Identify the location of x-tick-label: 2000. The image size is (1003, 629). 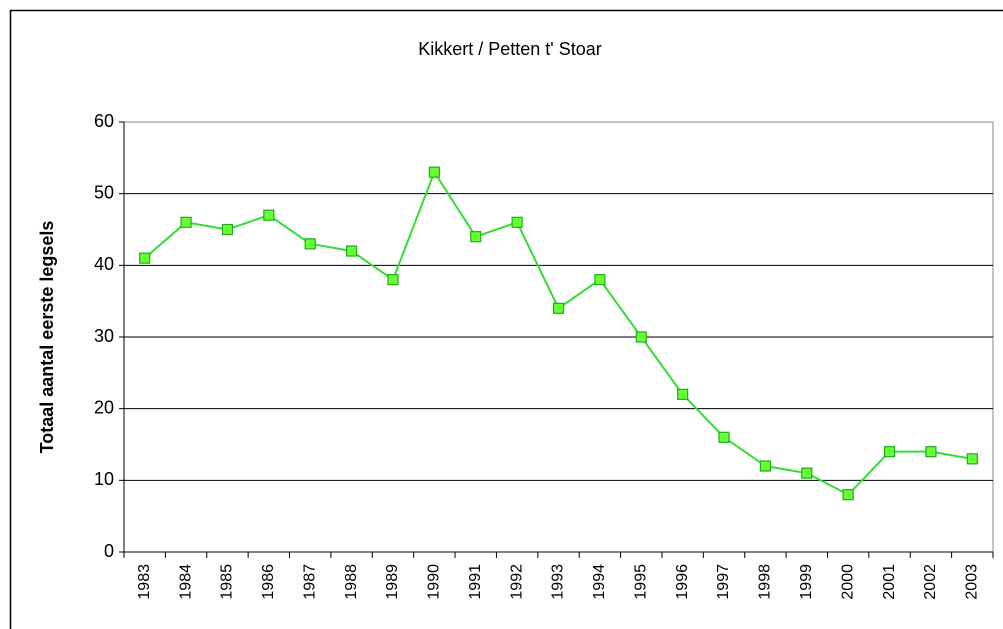
(847, 582).